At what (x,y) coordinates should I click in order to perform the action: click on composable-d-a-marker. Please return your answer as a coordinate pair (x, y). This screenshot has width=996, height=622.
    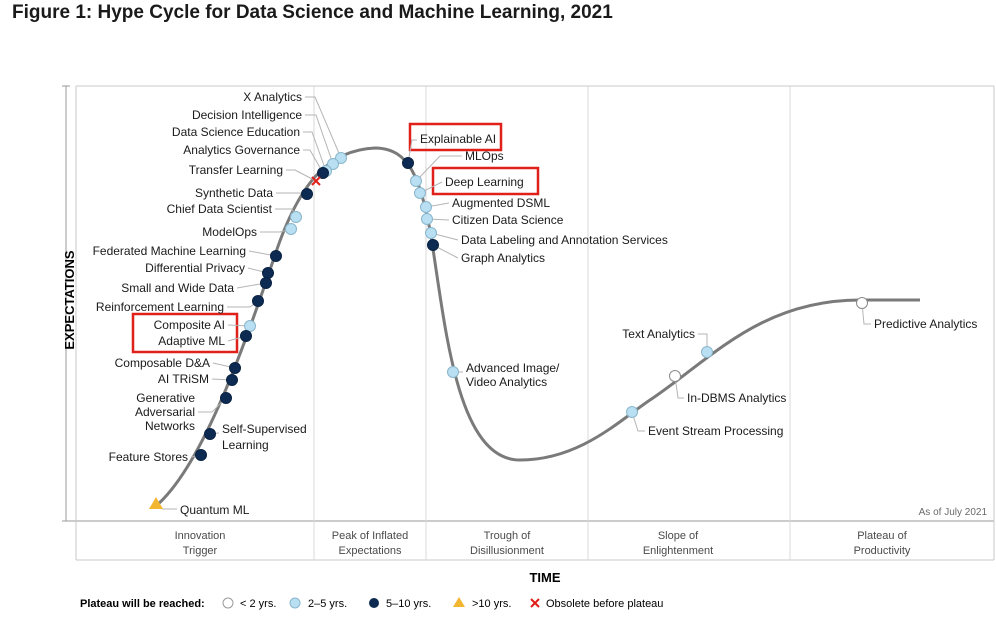
    Looking at the image, I should click on (235, 368).